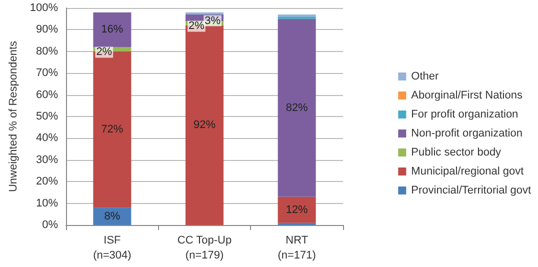  I want to click on data-label: 82%, so click(297, 108).